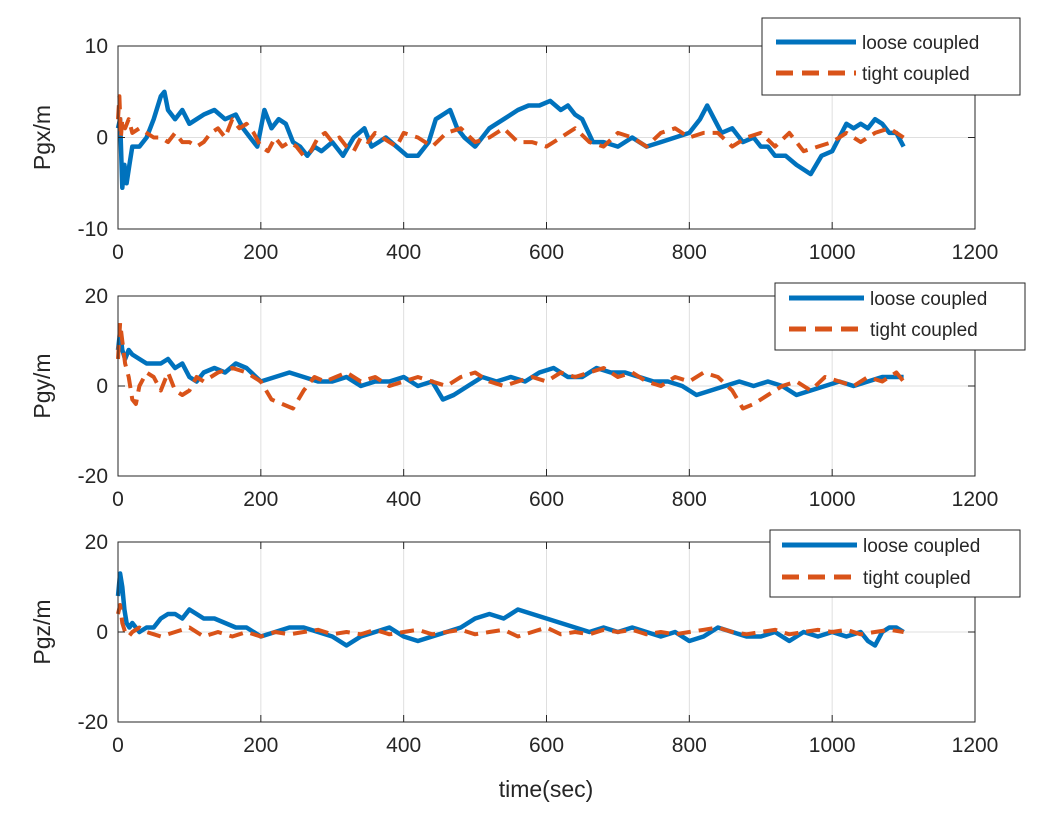  Describe the element at coordinates (42, 631) in the screenshot. I see `y-axis-label: Pgz/m` at that location.